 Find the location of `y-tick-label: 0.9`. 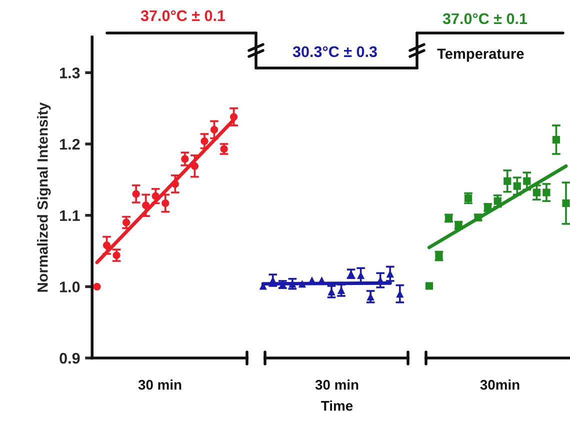

y-tick-label: 0.9 is located at coordinates (70, 358).